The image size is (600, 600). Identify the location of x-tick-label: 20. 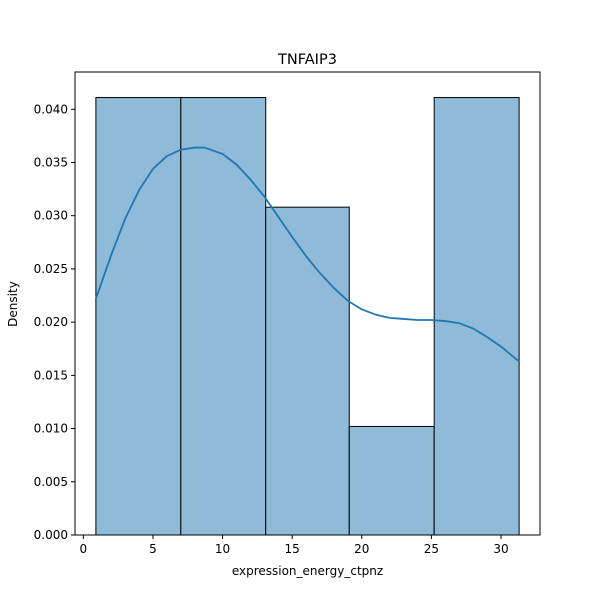
(361, 549).